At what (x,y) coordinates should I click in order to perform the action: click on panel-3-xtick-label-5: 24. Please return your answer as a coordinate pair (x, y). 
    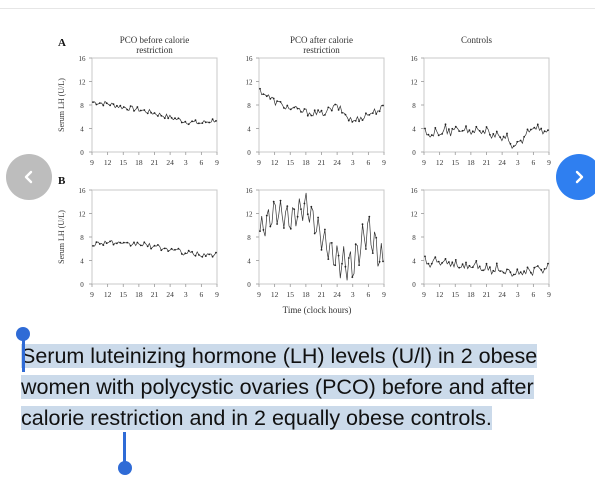
    Looking at the image, I should click on (502, 162).